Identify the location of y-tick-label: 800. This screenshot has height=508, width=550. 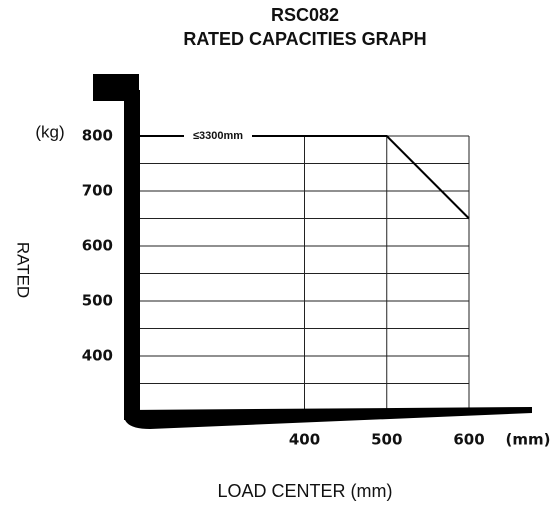
(97, 136).